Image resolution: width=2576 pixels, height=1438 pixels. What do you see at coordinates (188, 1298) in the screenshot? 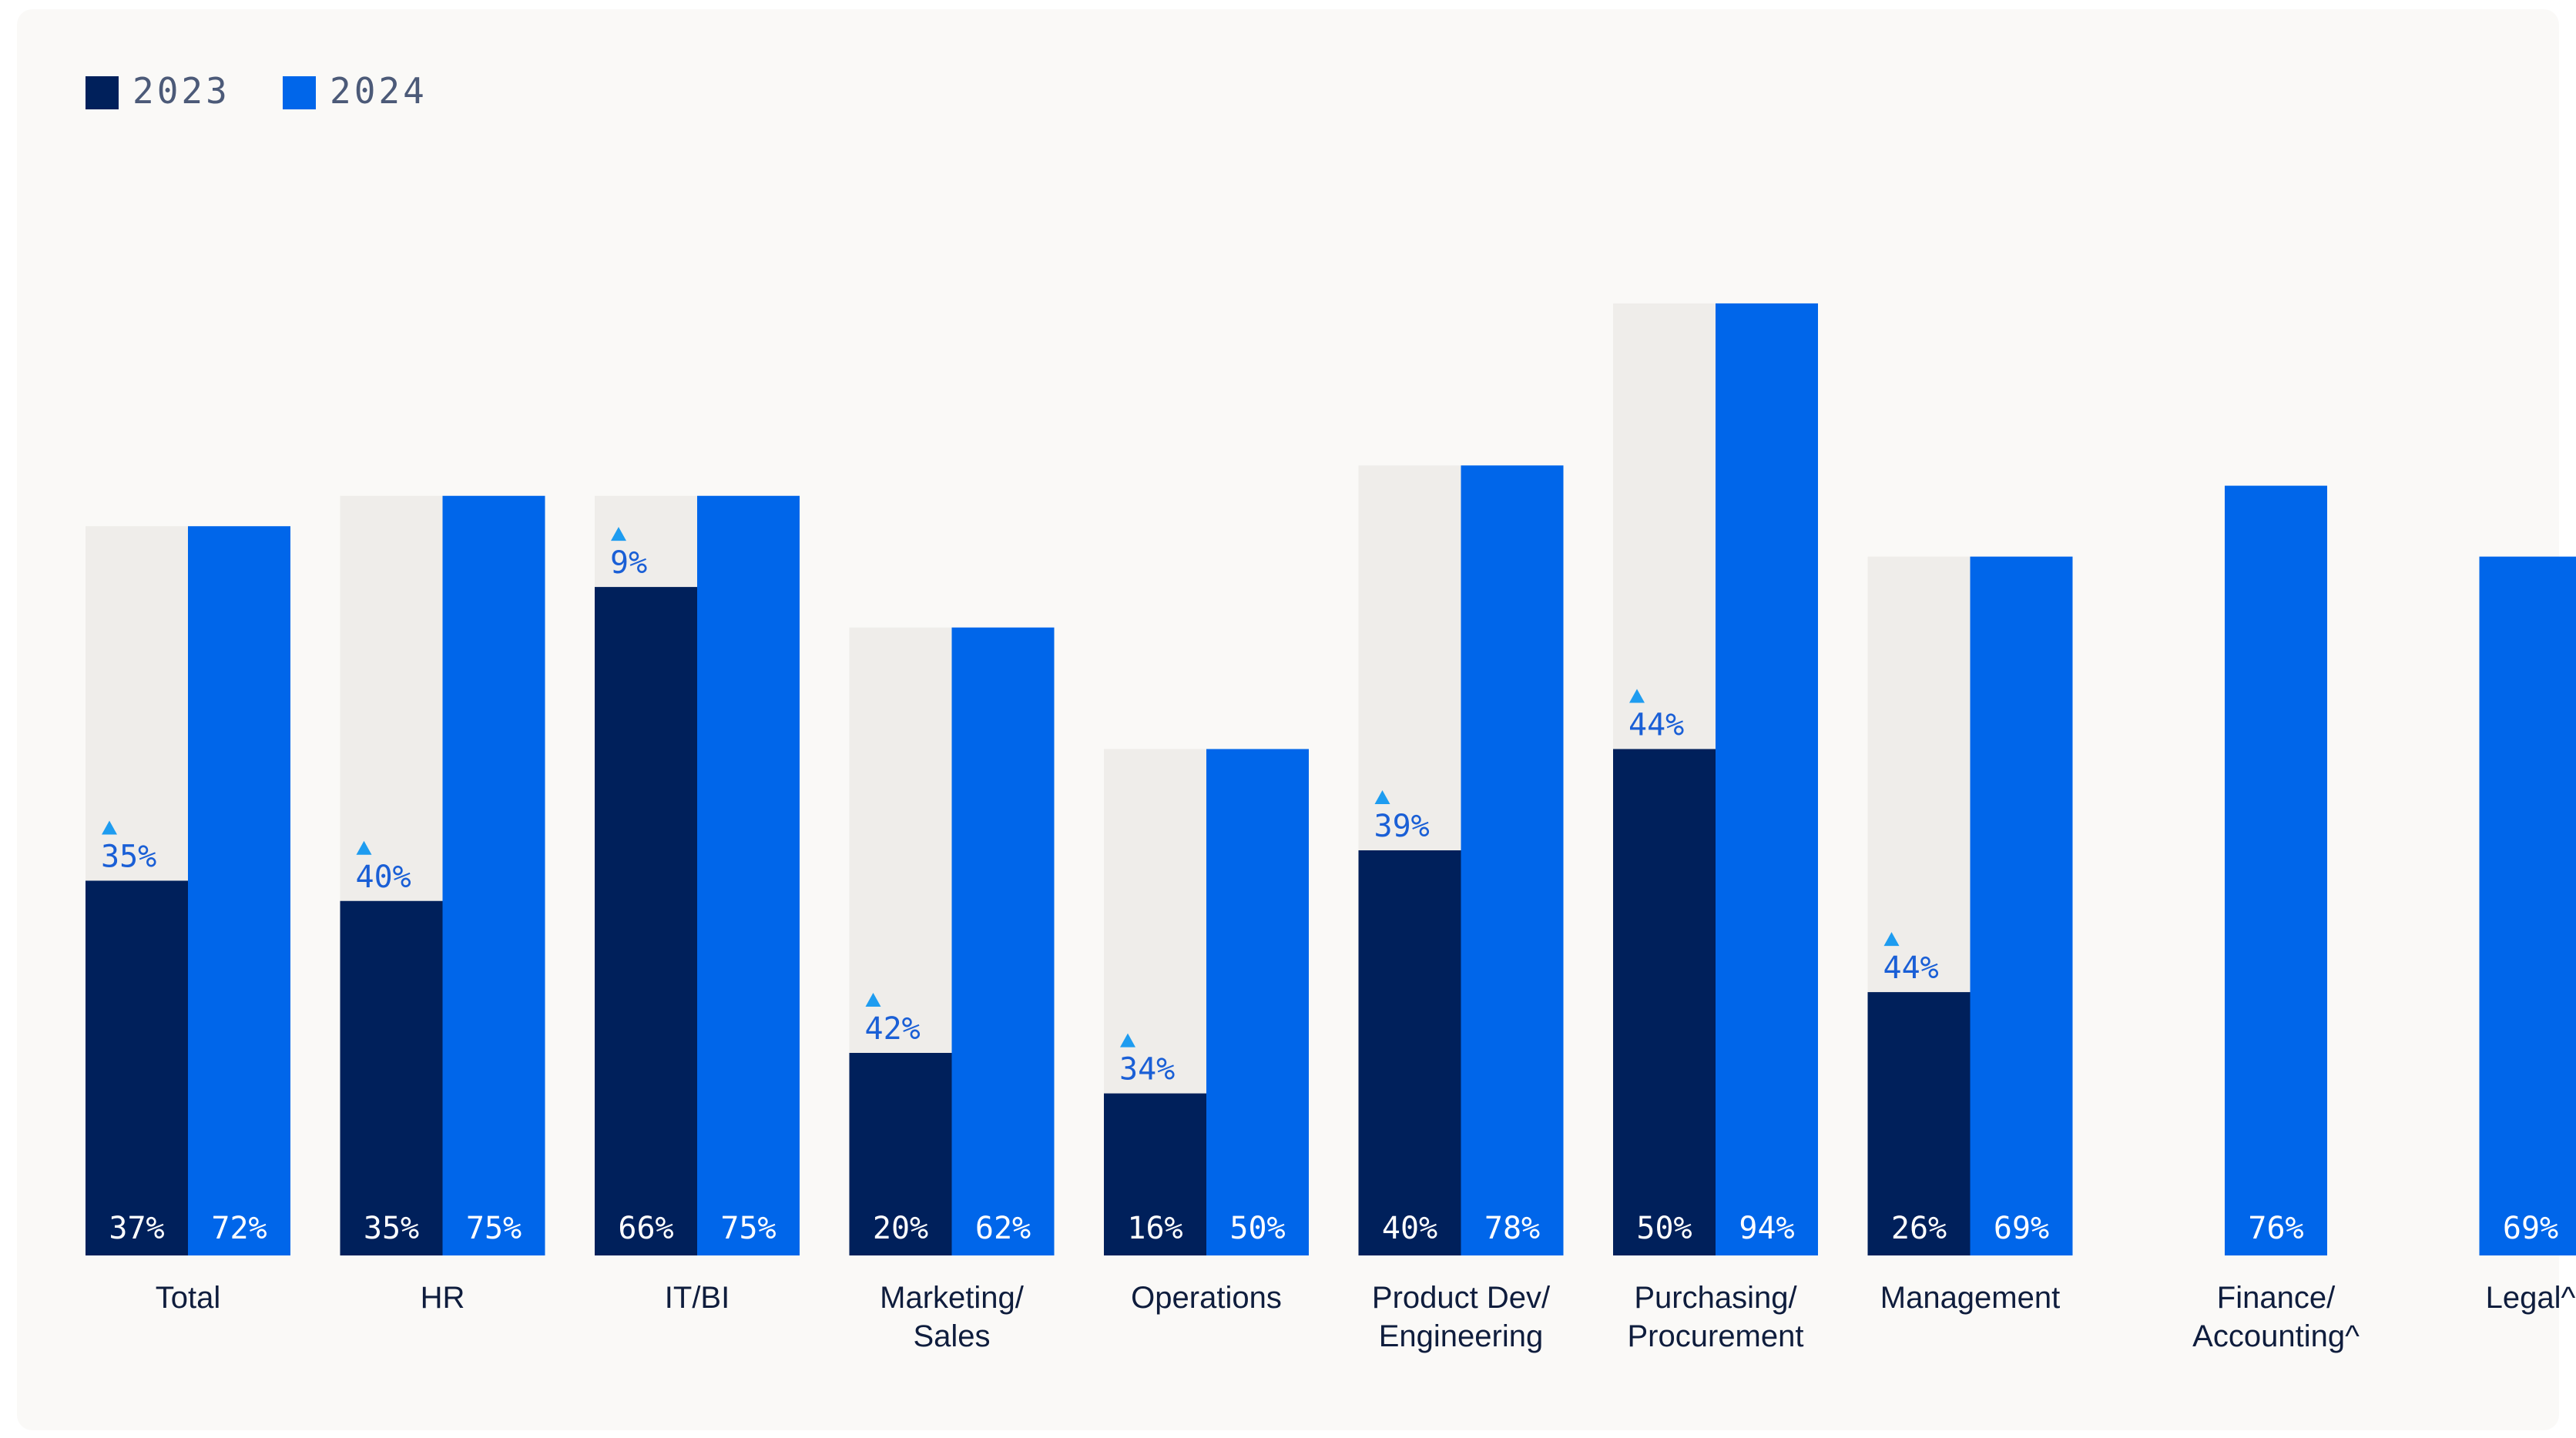
I see `category-label: Total` at bounding box center [188, 1298].